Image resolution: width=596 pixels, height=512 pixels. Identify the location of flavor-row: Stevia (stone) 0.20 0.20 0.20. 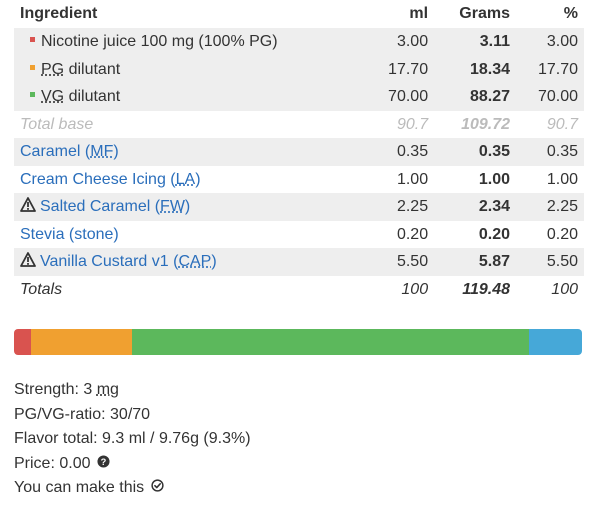
(299, 234).